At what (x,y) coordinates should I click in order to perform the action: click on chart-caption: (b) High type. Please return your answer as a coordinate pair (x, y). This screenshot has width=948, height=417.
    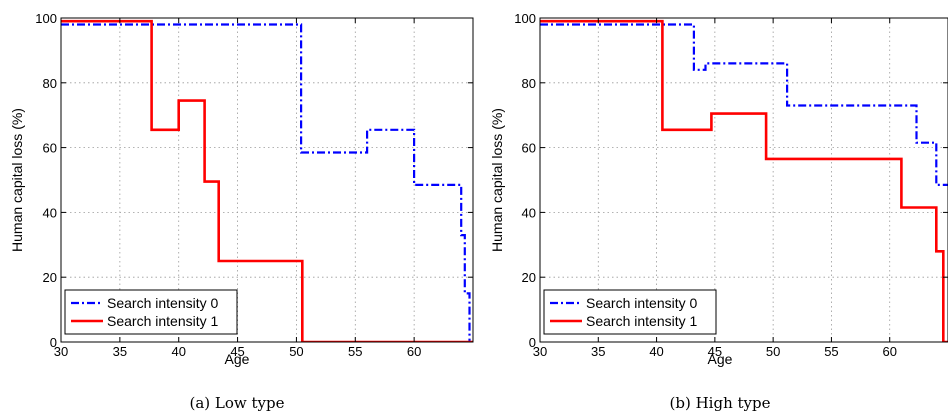
    Looking at the image, I should click on (720, 403).